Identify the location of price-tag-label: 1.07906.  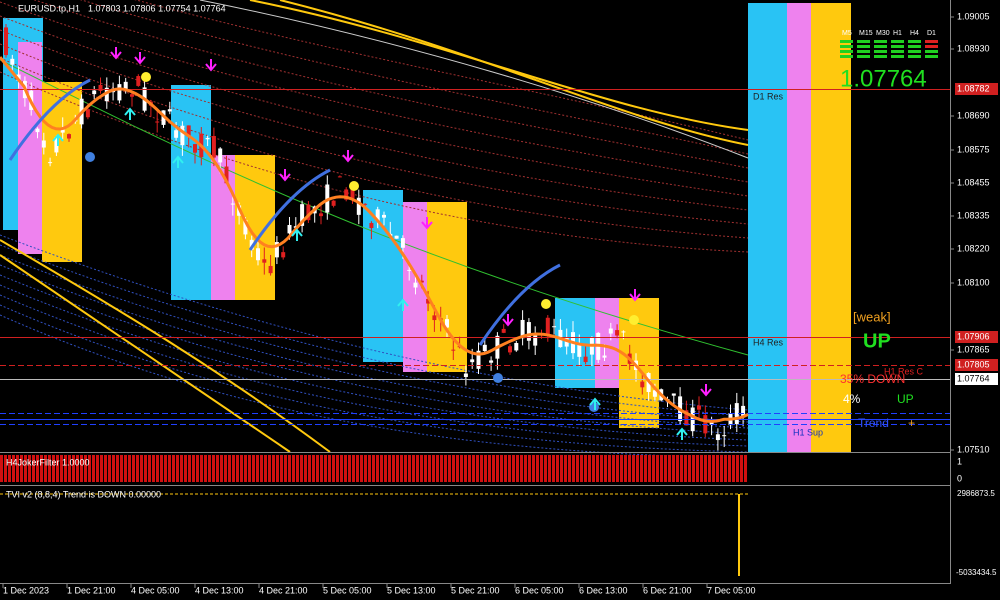
(973, 336).